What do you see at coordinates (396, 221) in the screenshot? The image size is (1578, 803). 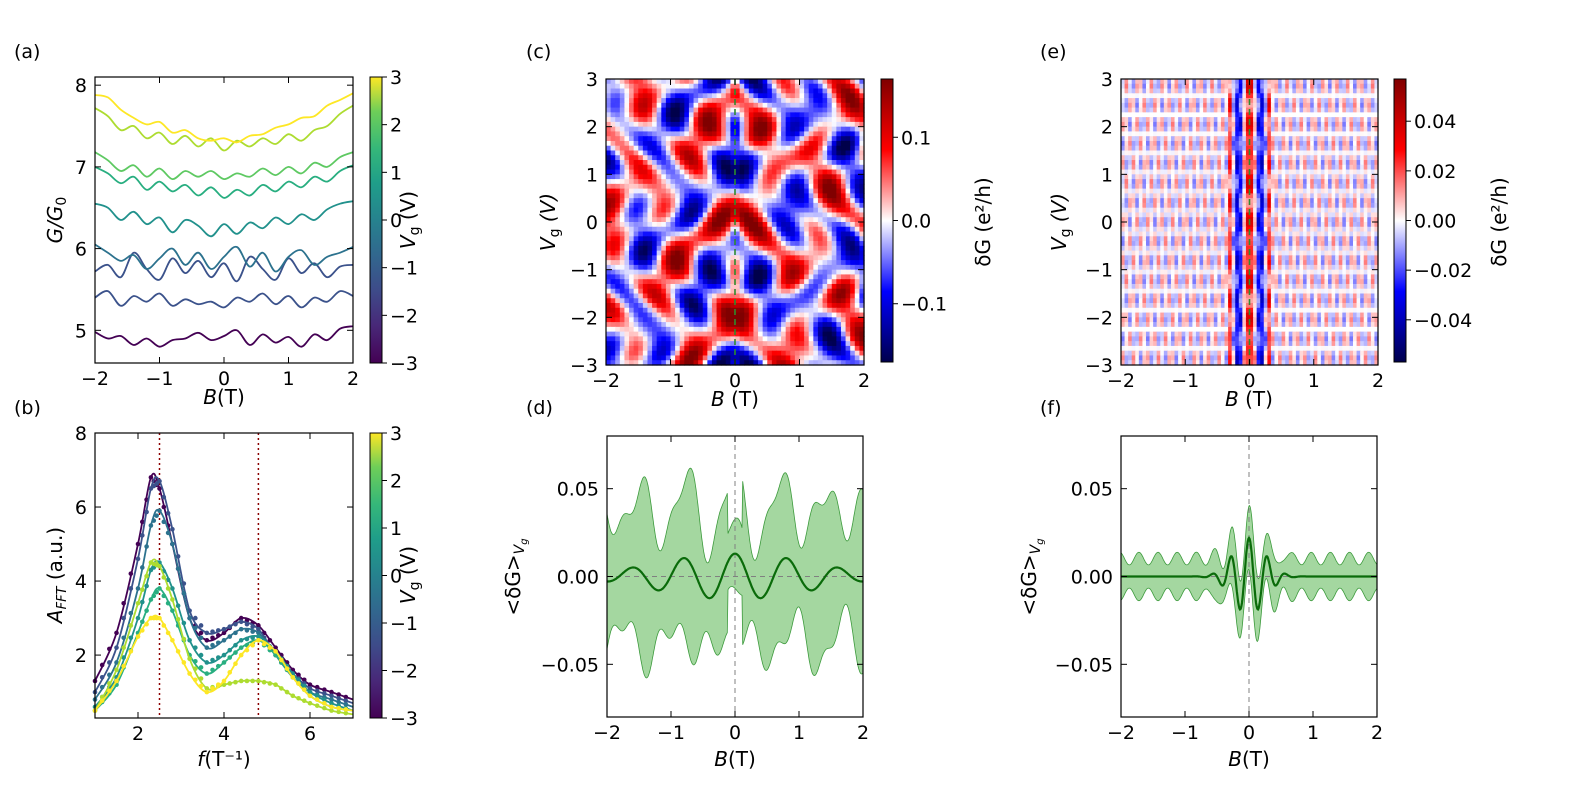 I see `a-cbar-tick-label: 0` at bounding box center [396, 221].